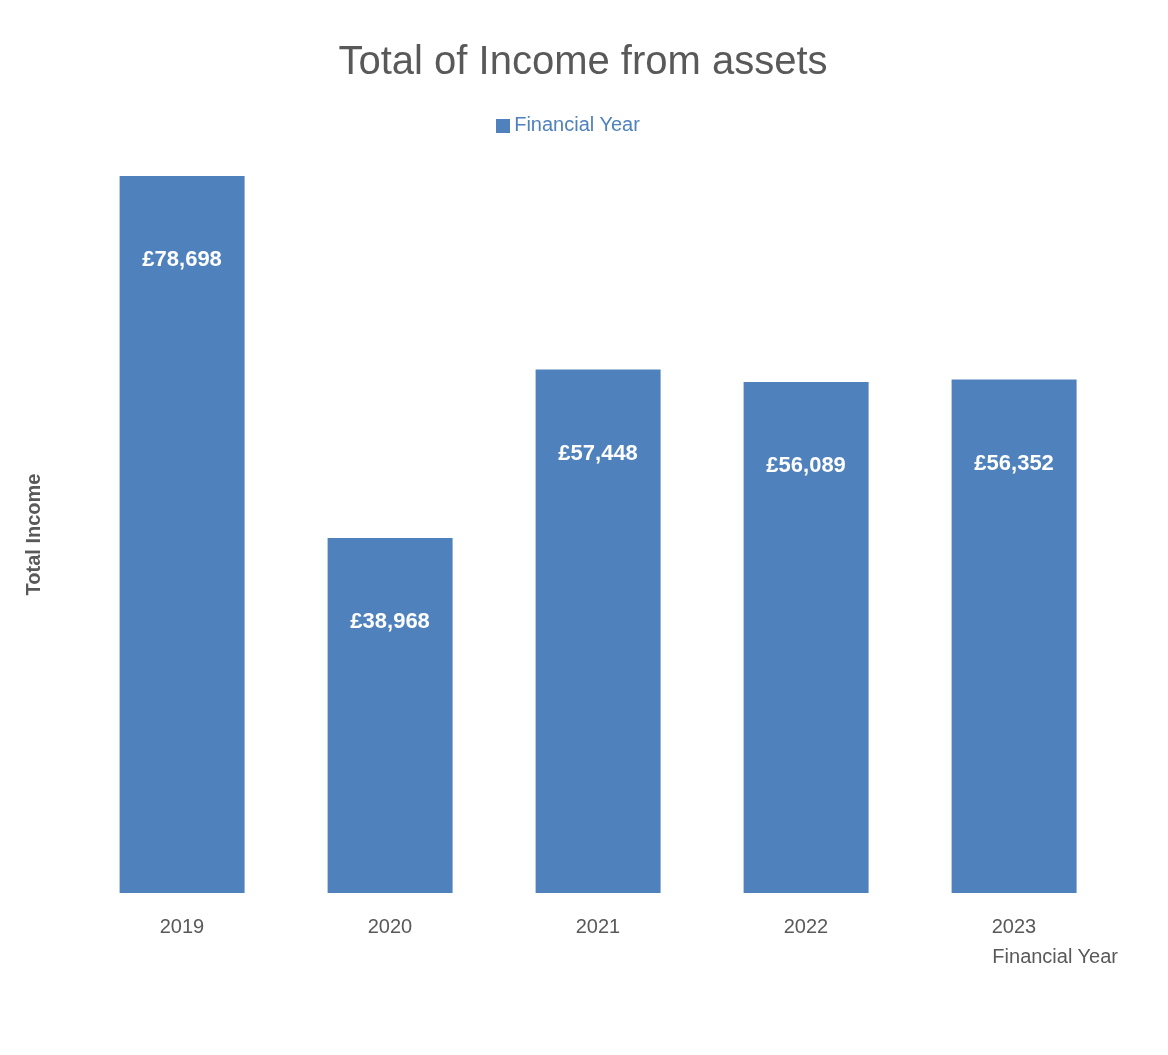 The width and height of the screenshot is (1168, 1055). What do you see at coordinates (806, 464) in the screenshot?
I see `data-label: £56,089` at bounding box center [806, 464].